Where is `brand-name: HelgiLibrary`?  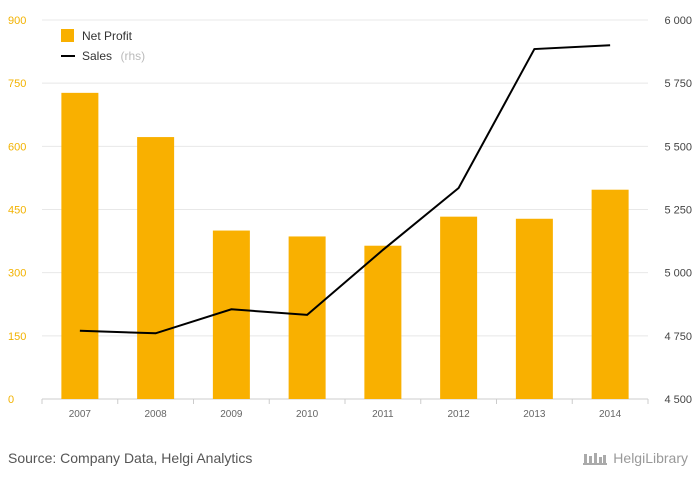 brand-name: HelgiLibrary is located at coordinates (650, 458).